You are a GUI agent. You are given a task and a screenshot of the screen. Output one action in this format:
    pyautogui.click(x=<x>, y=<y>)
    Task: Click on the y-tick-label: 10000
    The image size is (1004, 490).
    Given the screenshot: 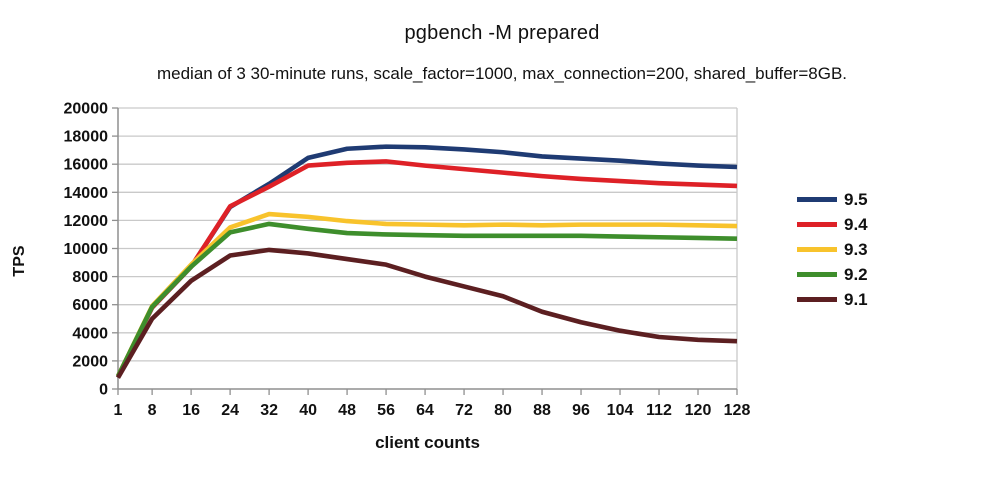 What is the action you would take?
    pyautogui.click(x=86, y=249)
    